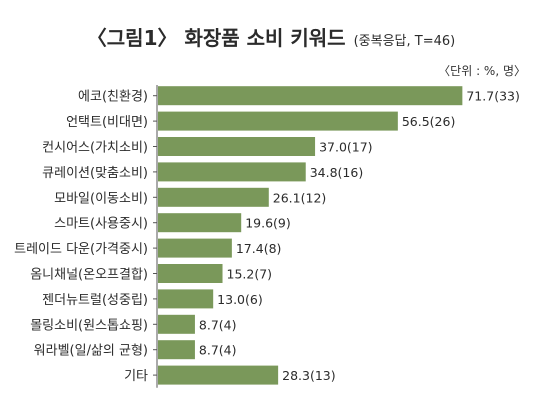 This screenshot has height=407, width=542. What do you see at coordinates (89, 275) in the screenshot?
I see `category-label: 옴니채널(온오프결합)` at bounding box center [89, 275].